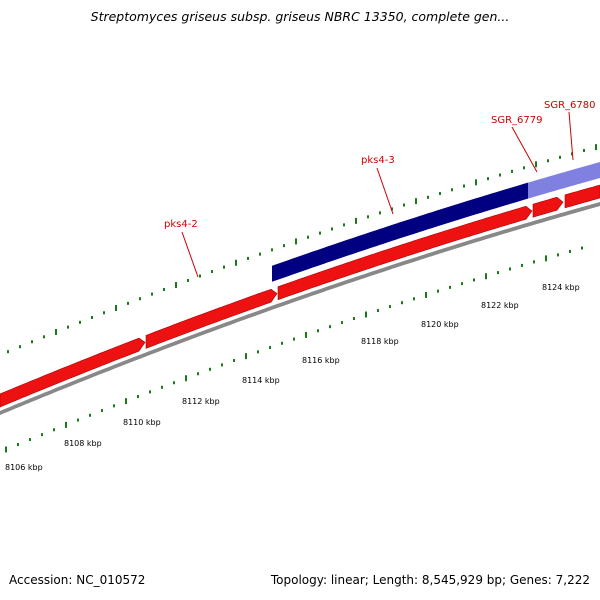 The height and width of the screenshot is (600, 600). What do you see at coordinates (142, 422) in the screenshot?
I see `scale-label-8110-kbp: 8110 kbp` at bounding box center [142, 422].